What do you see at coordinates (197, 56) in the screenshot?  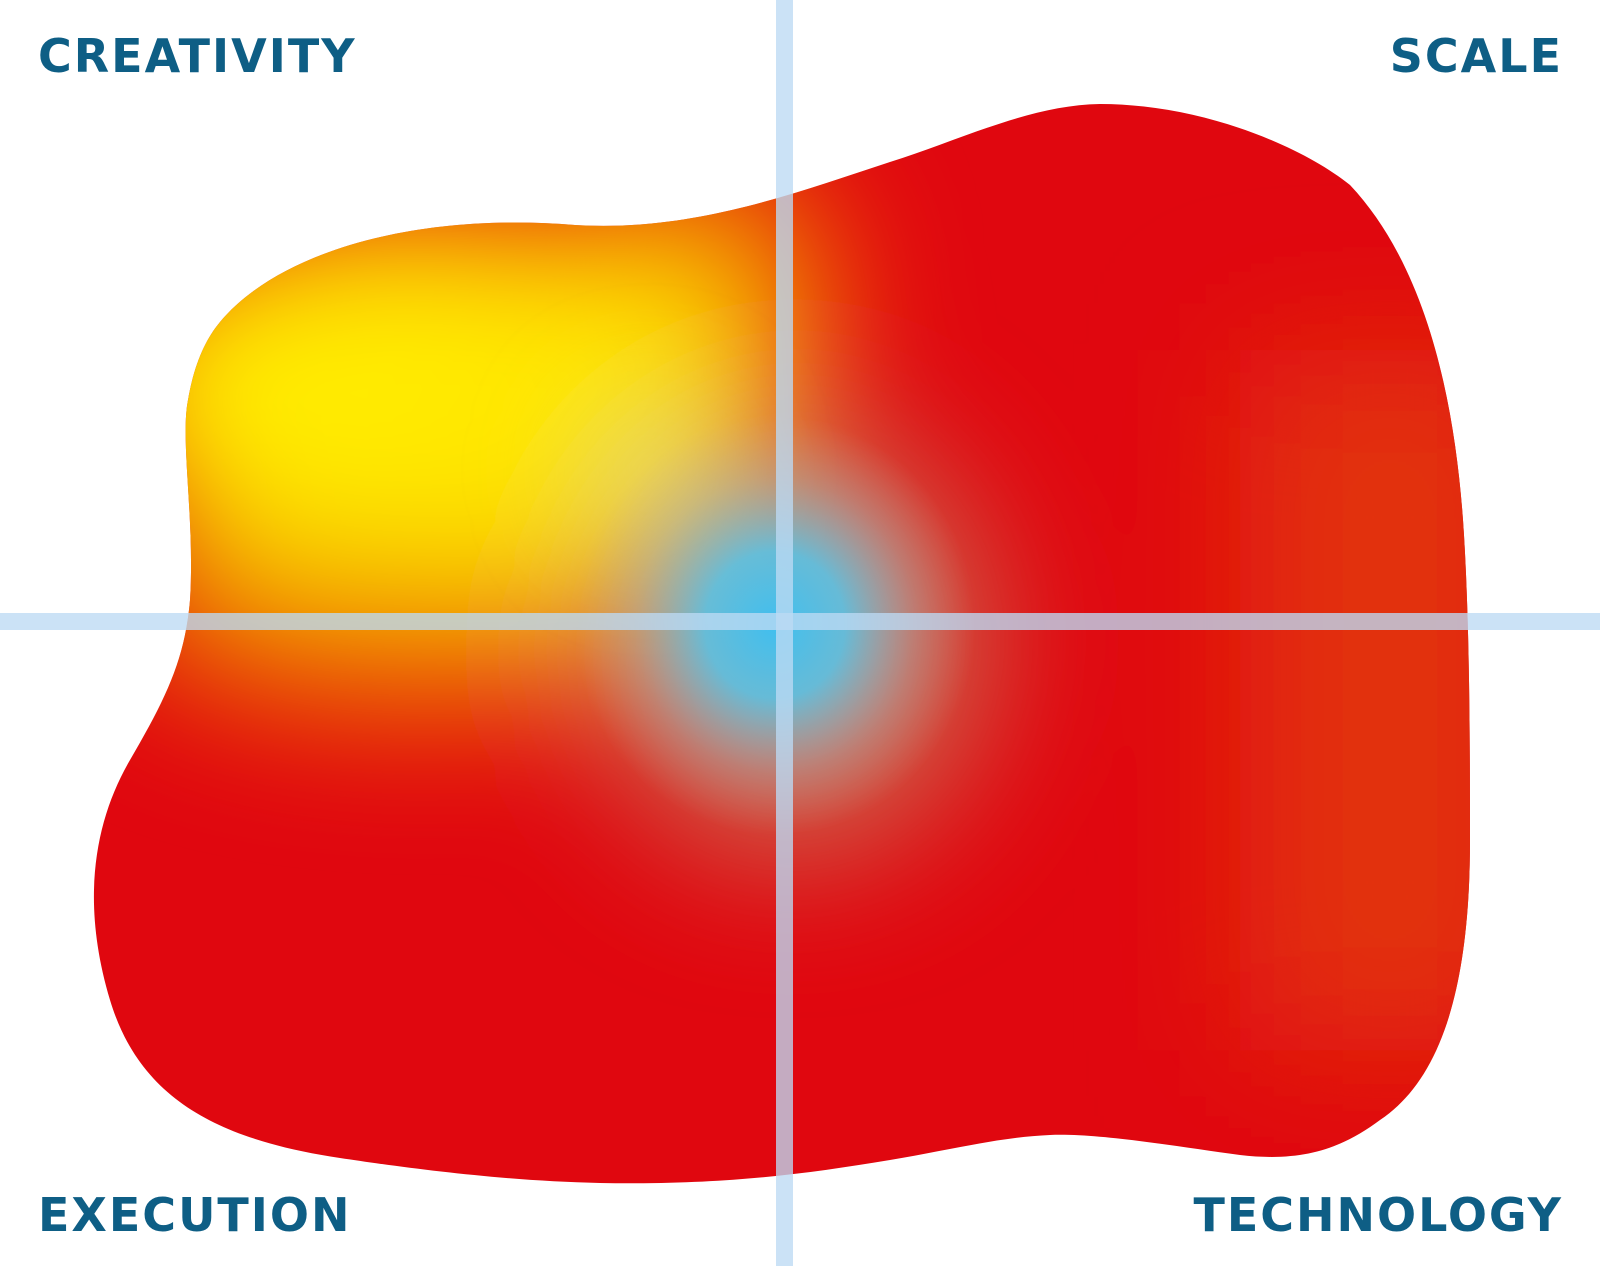 I see `label-creativity: CREATIVITY` at bounding box center [197, 56].